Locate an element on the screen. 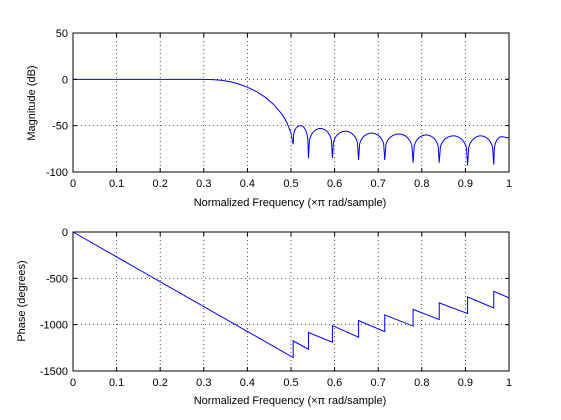 This screenshot has height=420, width=561. magnitude-xtick-label: 0.7 is located at coordinates (378, 184).